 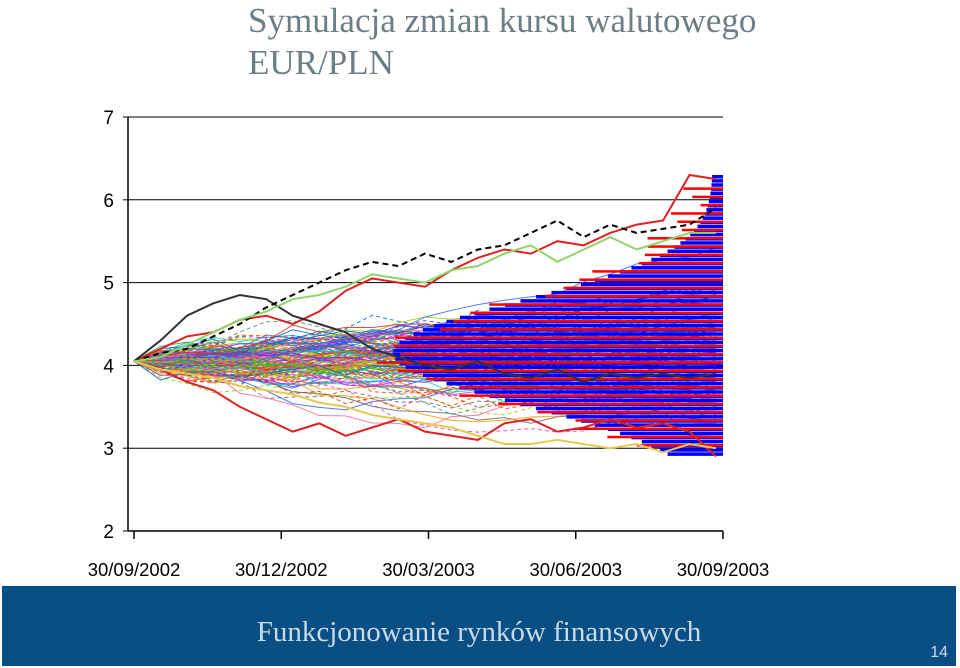 What do you see at coordinates (575, 569) in the screenshot?
I see `x-tick-label: 30/06/2003` at bounding box center [575, 569].